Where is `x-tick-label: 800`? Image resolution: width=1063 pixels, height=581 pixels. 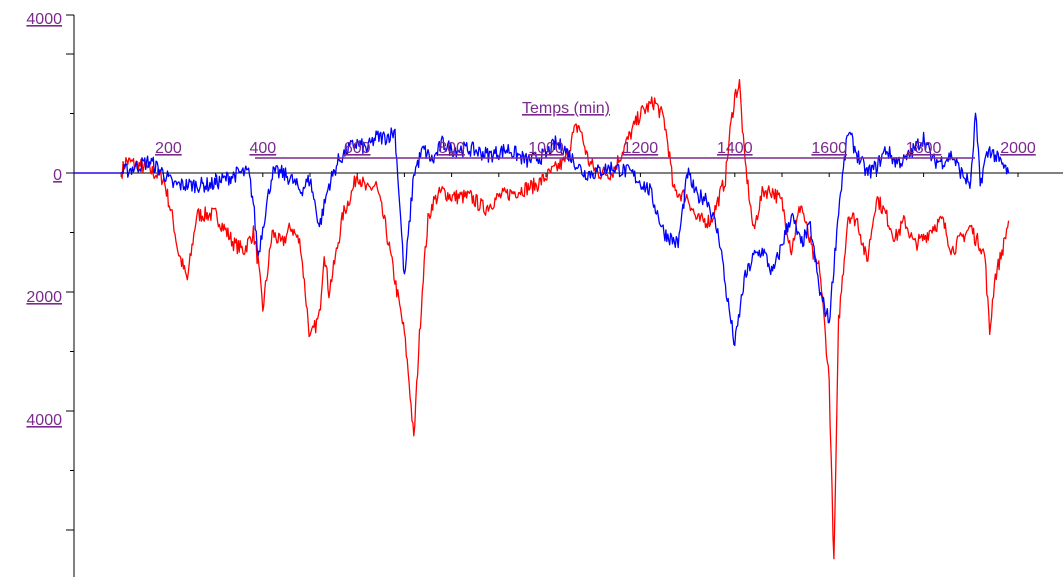 x-tick-label: 800 is located at coordinates (451, 148).